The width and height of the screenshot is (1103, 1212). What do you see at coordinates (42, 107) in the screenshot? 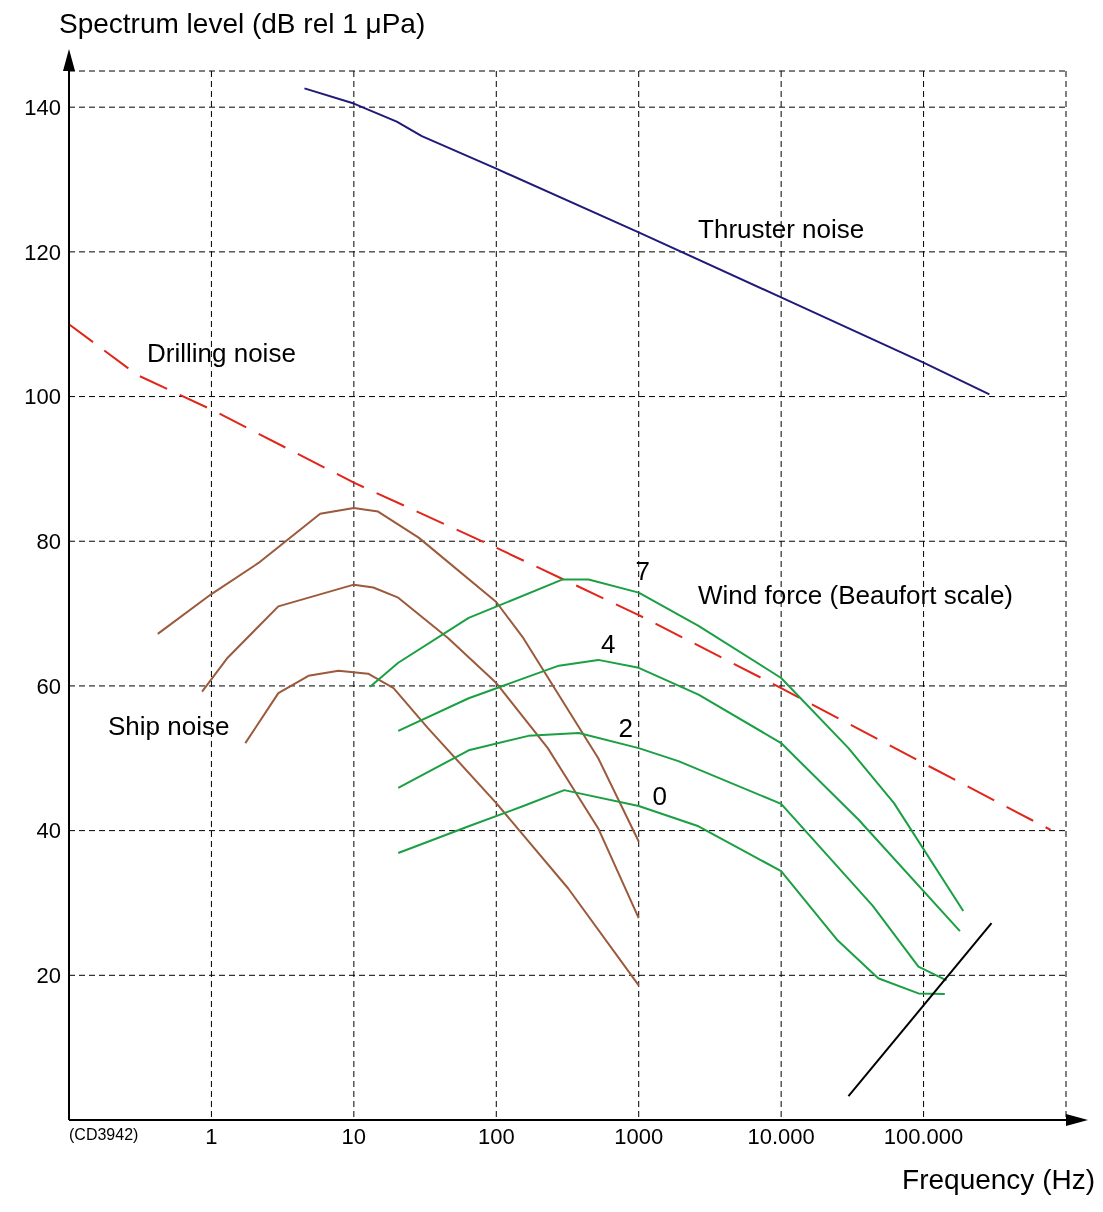
I see `y-tick-label: 140` at bounding box center [42, 107].